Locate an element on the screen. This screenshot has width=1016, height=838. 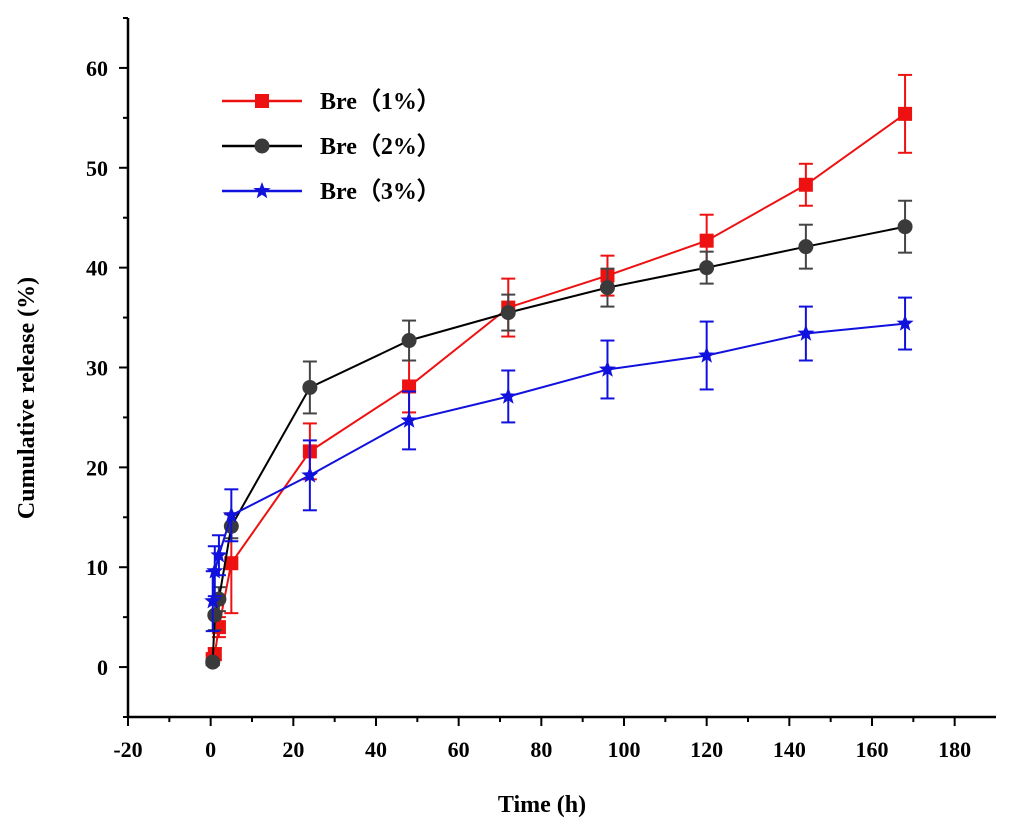
y-tick-label: 0 is located at coordinates (102, 667).